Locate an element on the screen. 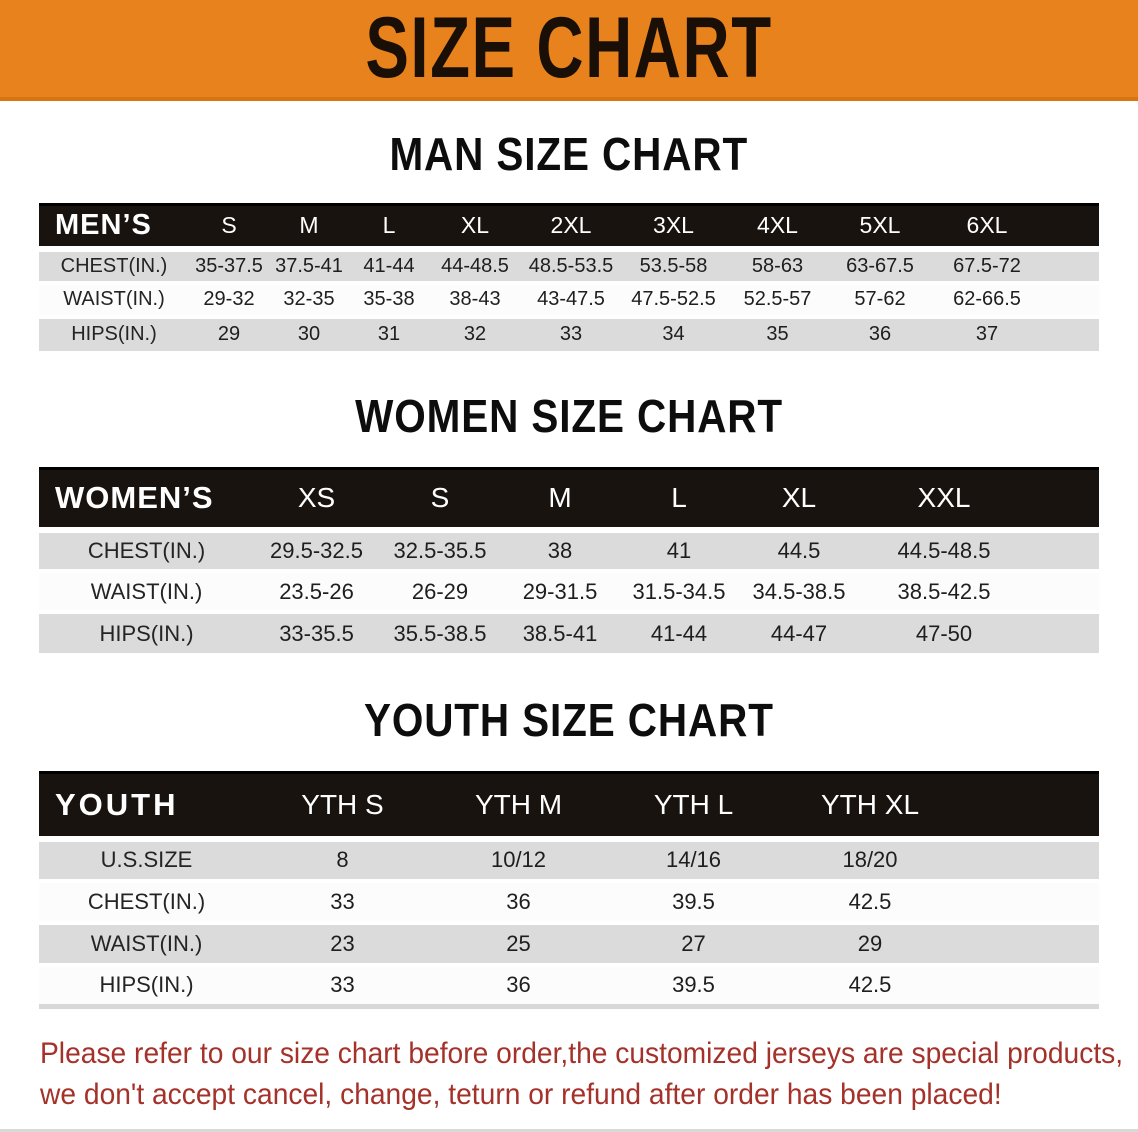 The height and width of the screenshot is (1132, 1138). size-value: 67.5-72 is located at coordinates (1015, 266).